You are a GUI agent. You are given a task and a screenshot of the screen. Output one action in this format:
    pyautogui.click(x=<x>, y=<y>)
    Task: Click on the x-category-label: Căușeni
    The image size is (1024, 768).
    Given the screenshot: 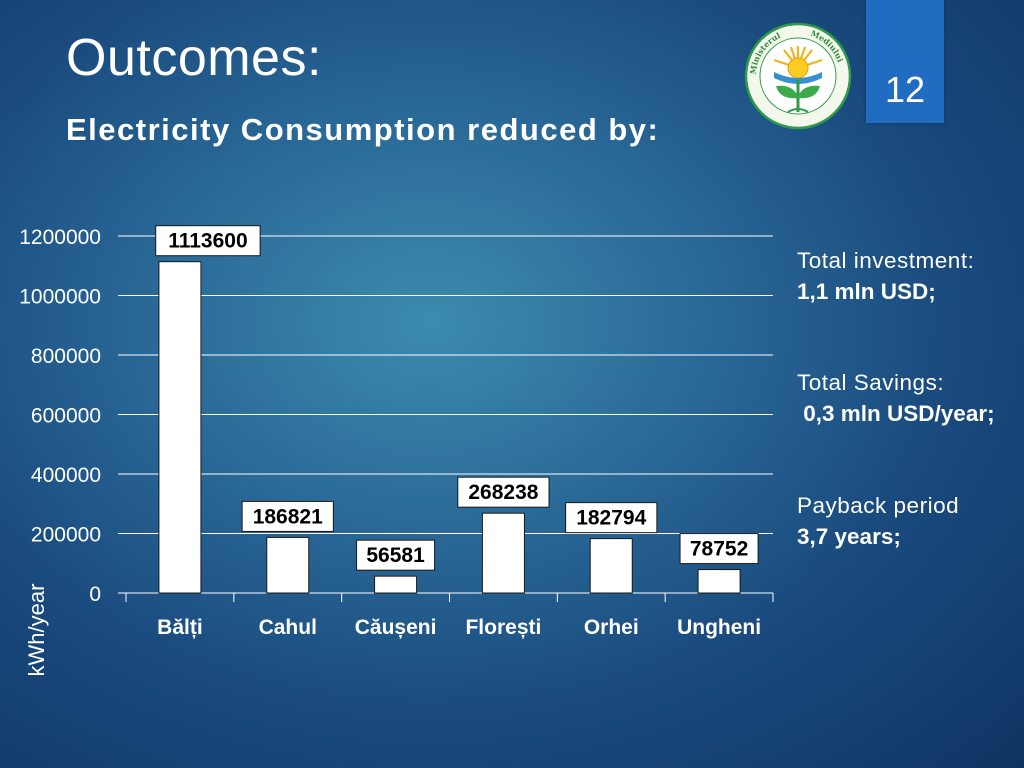 What is the action you would take?
    pyautogui.click(x=396, y=627)
    